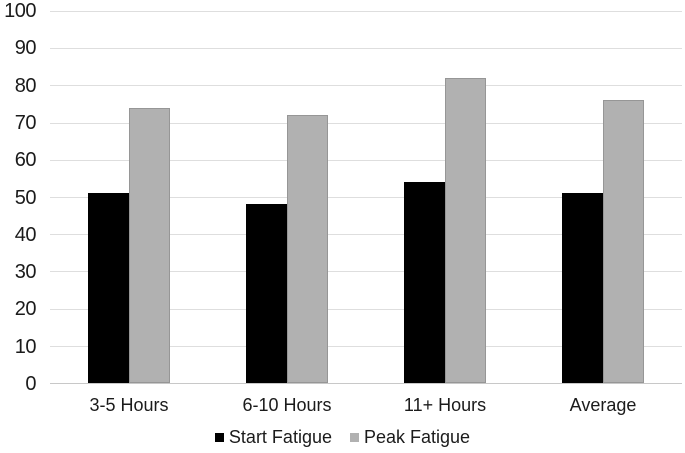 This screenshot has width=685, height=453. Describe the element at coordinates (603, 405) in the screenshot. I see `x-axis-label: Average` at that location.